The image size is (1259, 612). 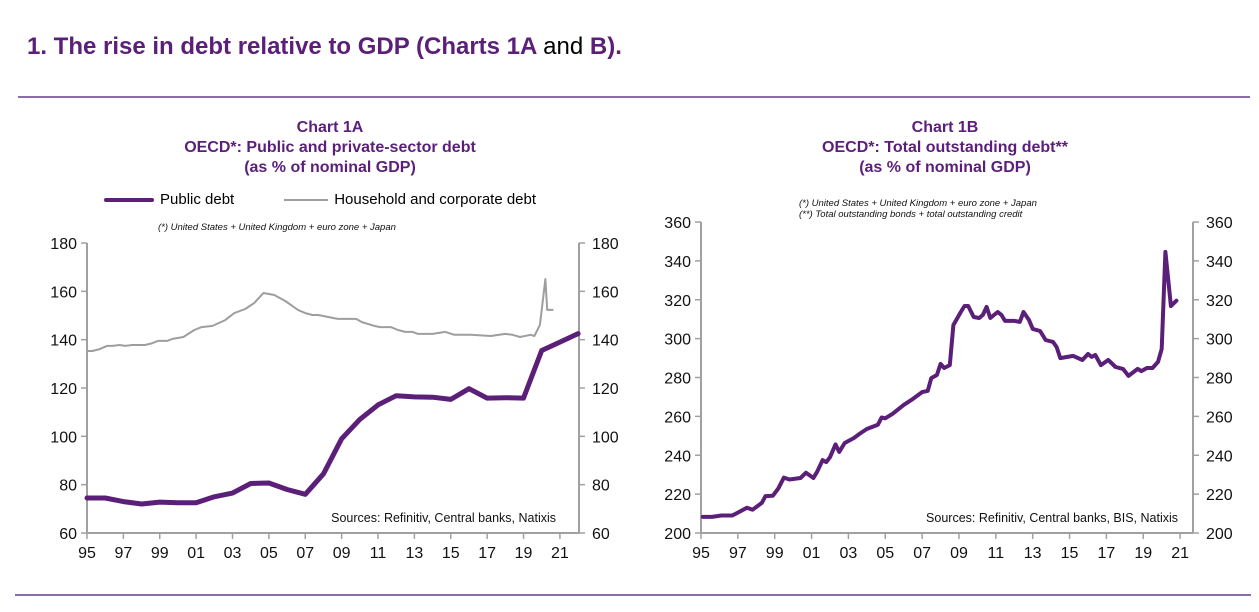 What do you see at coordinates (1219, 379) in the screenshot?
I see `y-tick-label-right: 280` at bounding box center [1219, 379].